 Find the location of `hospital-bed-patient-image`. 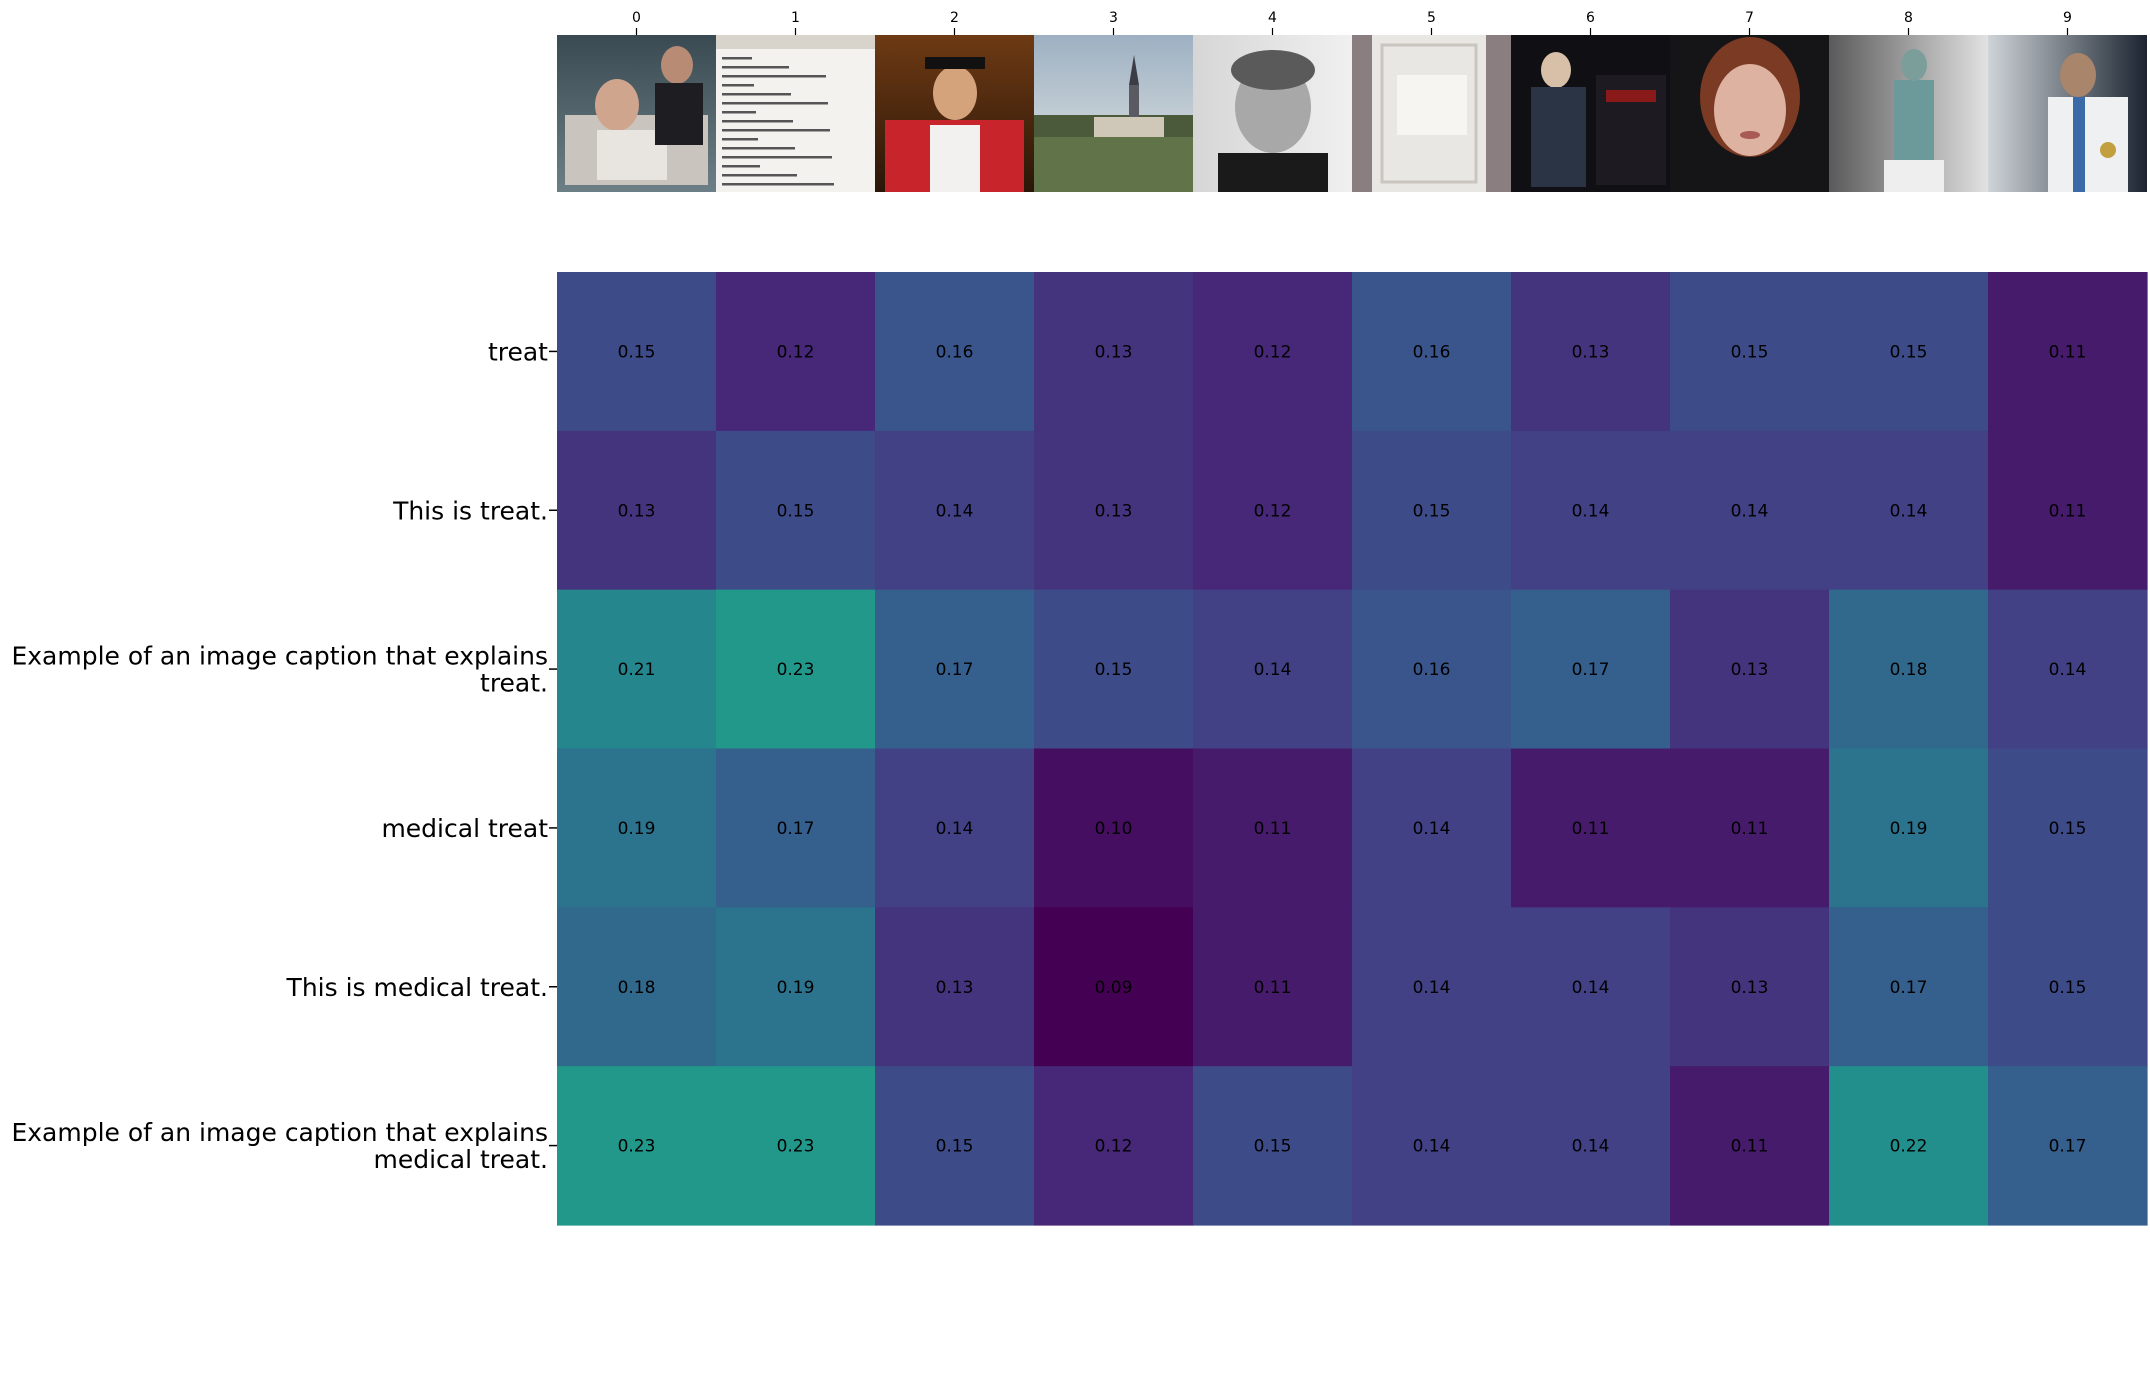

hospital-bed-patient-image is located at coordinates (636, 113).